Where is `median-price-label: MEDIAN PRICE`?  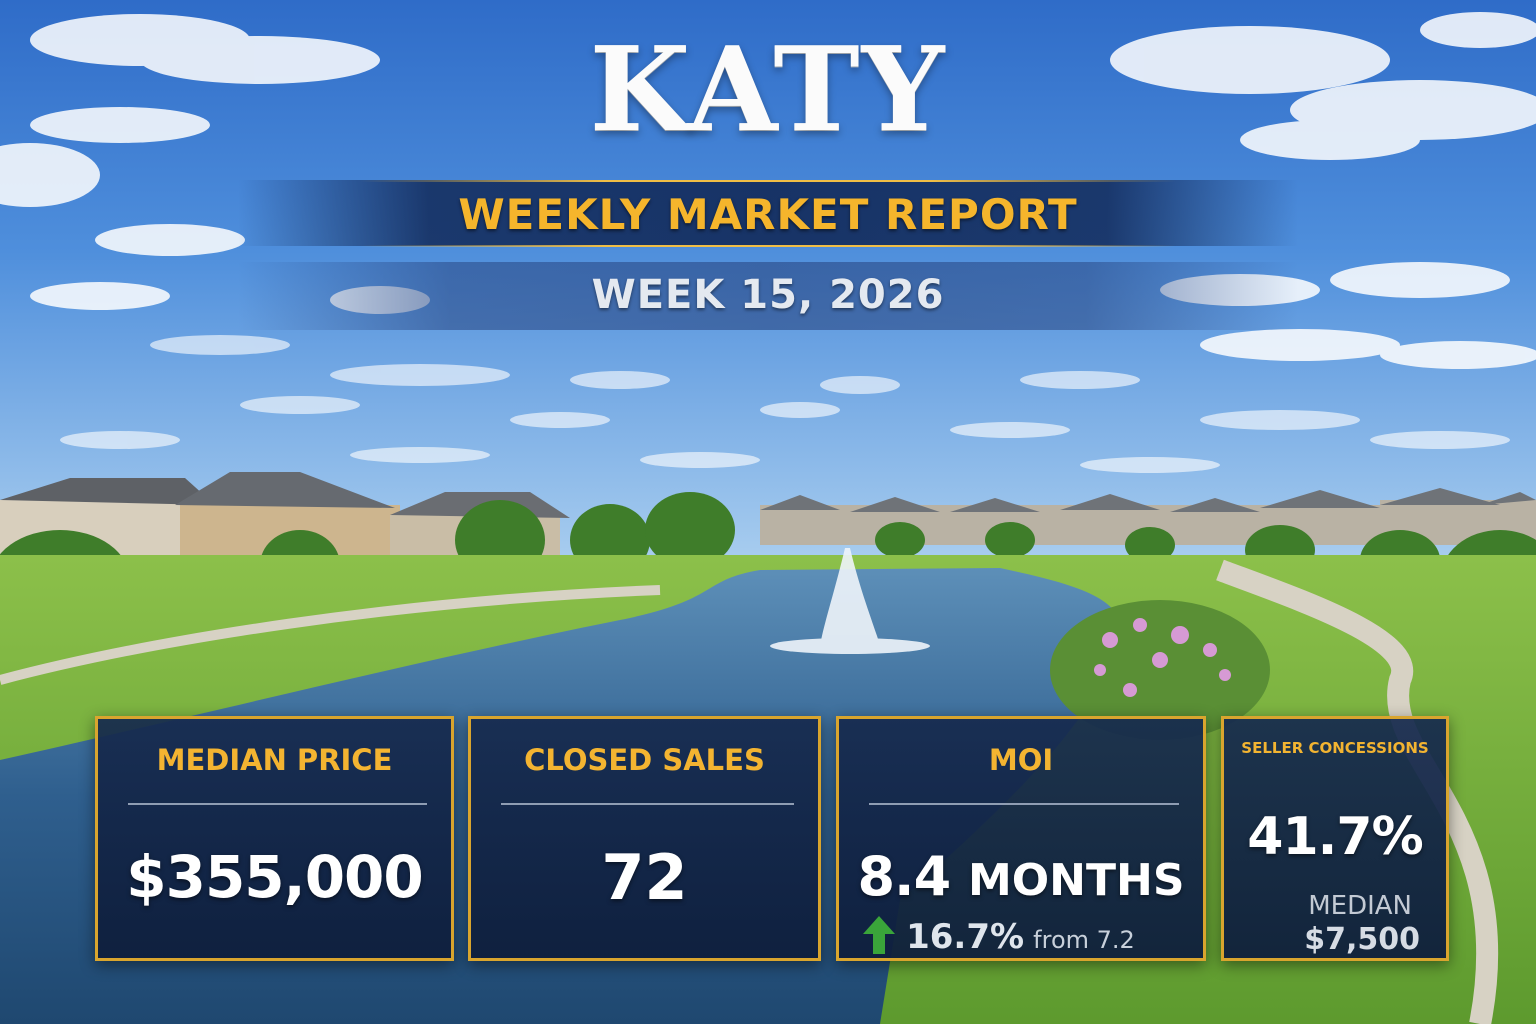
median-price-label: MEDIAN PRICE is located at coordinates (274, 760).